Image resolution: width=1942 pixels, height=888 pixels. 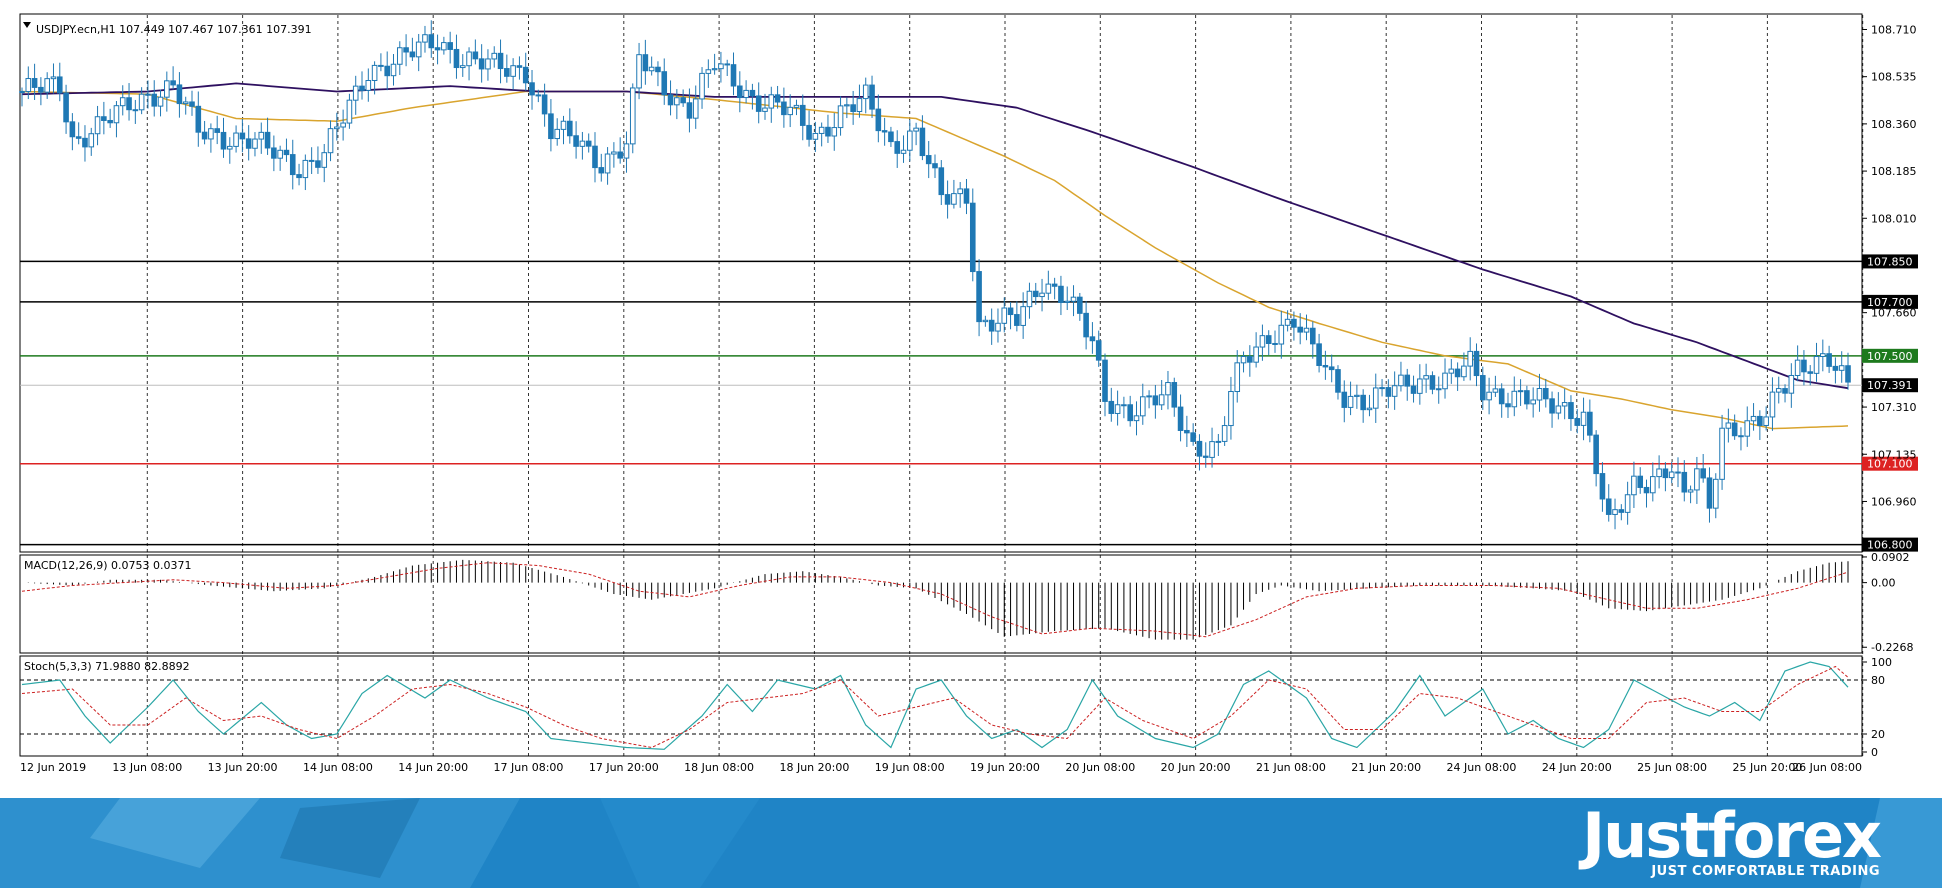 What do you see at coordinates (147, 767) in the screenshot?
I see `time-label: 13 Jun 08:00` at bounding box center [147, 767].